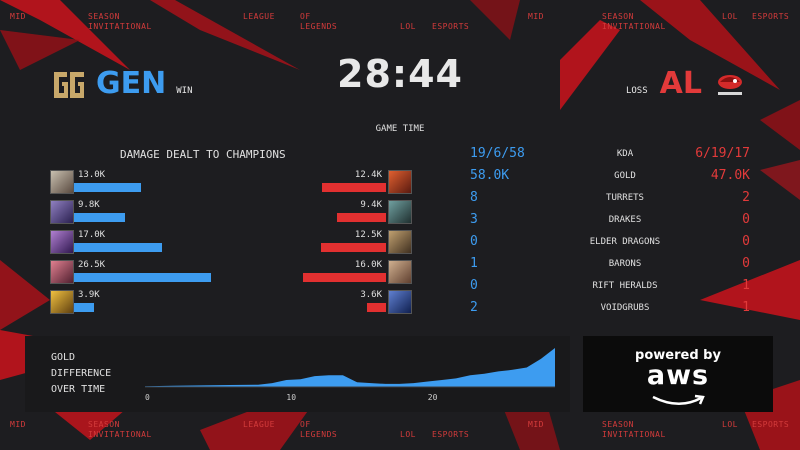 This screenshot has width=800, height=450. I want to click on aws-smile-icon, so click(678, 399).